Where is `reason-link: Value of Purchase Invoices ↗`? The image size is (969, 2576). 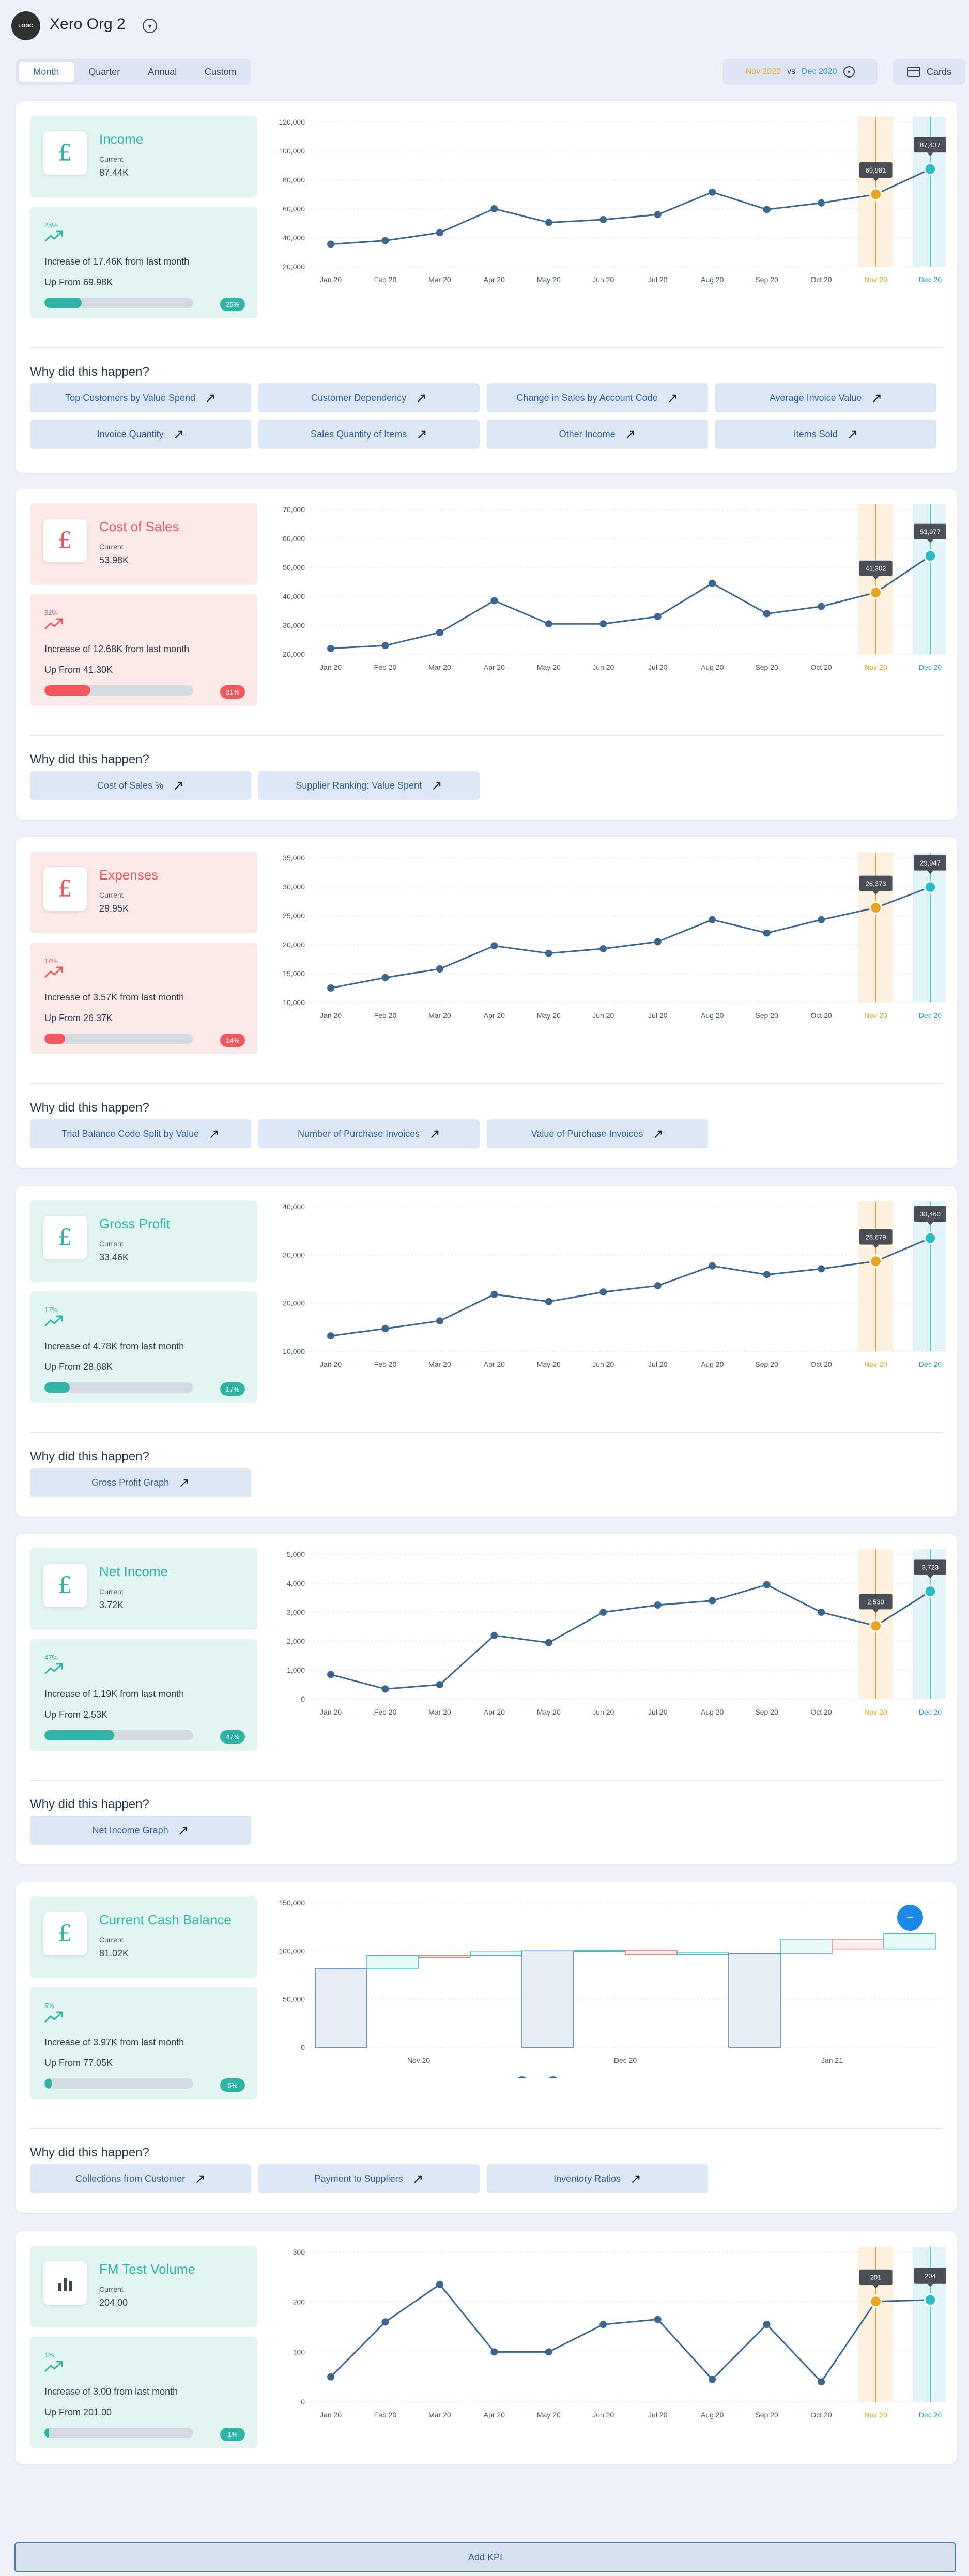
reason-link: Value of Purchase Invoices ↗ is located at coordinates (597, 1133).